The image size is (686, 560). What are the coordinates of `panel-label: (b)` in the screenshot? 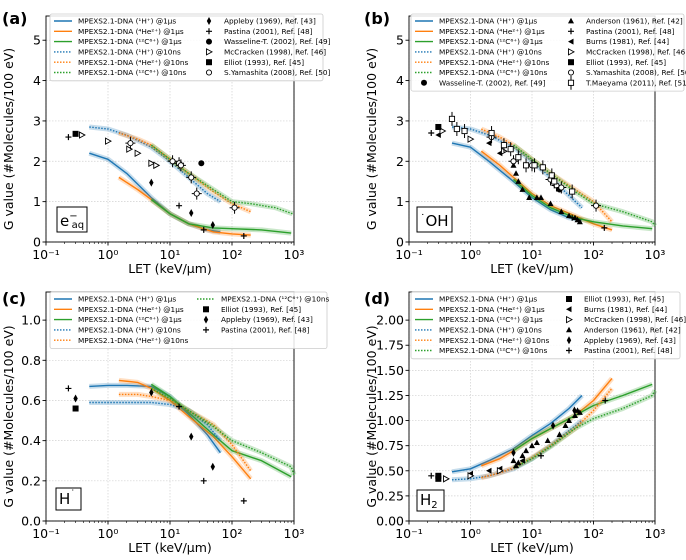 It's located at (377, 18).